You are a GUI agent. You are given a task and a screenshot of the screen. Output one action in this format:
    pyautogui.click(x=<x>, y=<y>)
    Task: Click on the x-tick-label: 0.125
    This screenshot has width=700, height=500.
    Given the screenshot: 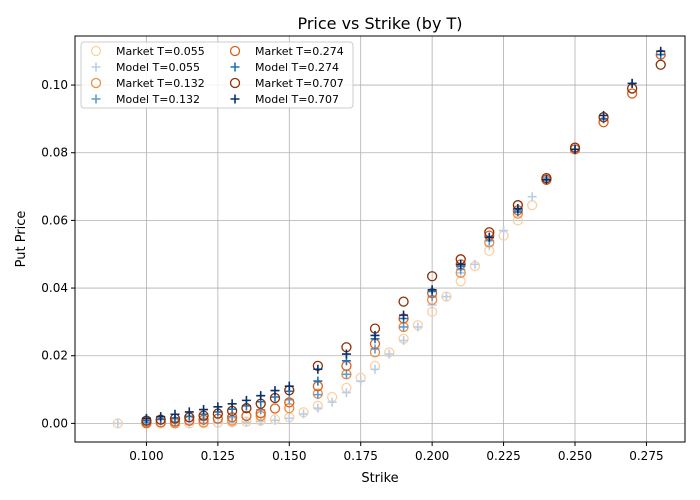 What is the action you would take?
    pyautogui.click(x=218, y=456)
    